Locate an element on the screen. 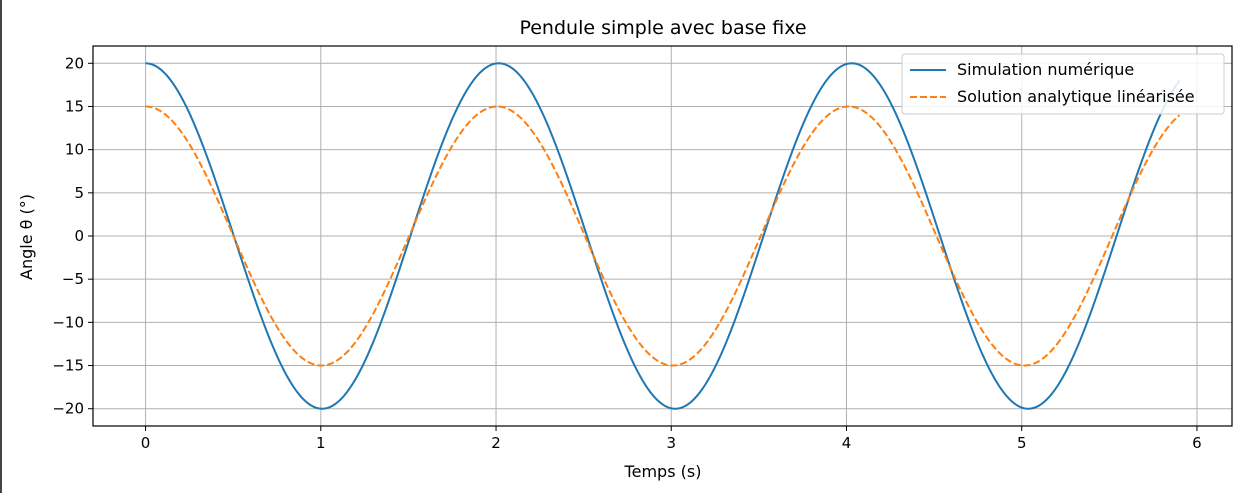 This screenshot has height=493, width=1248. y-tick-label: −10 is located at coordinates (68, 322).